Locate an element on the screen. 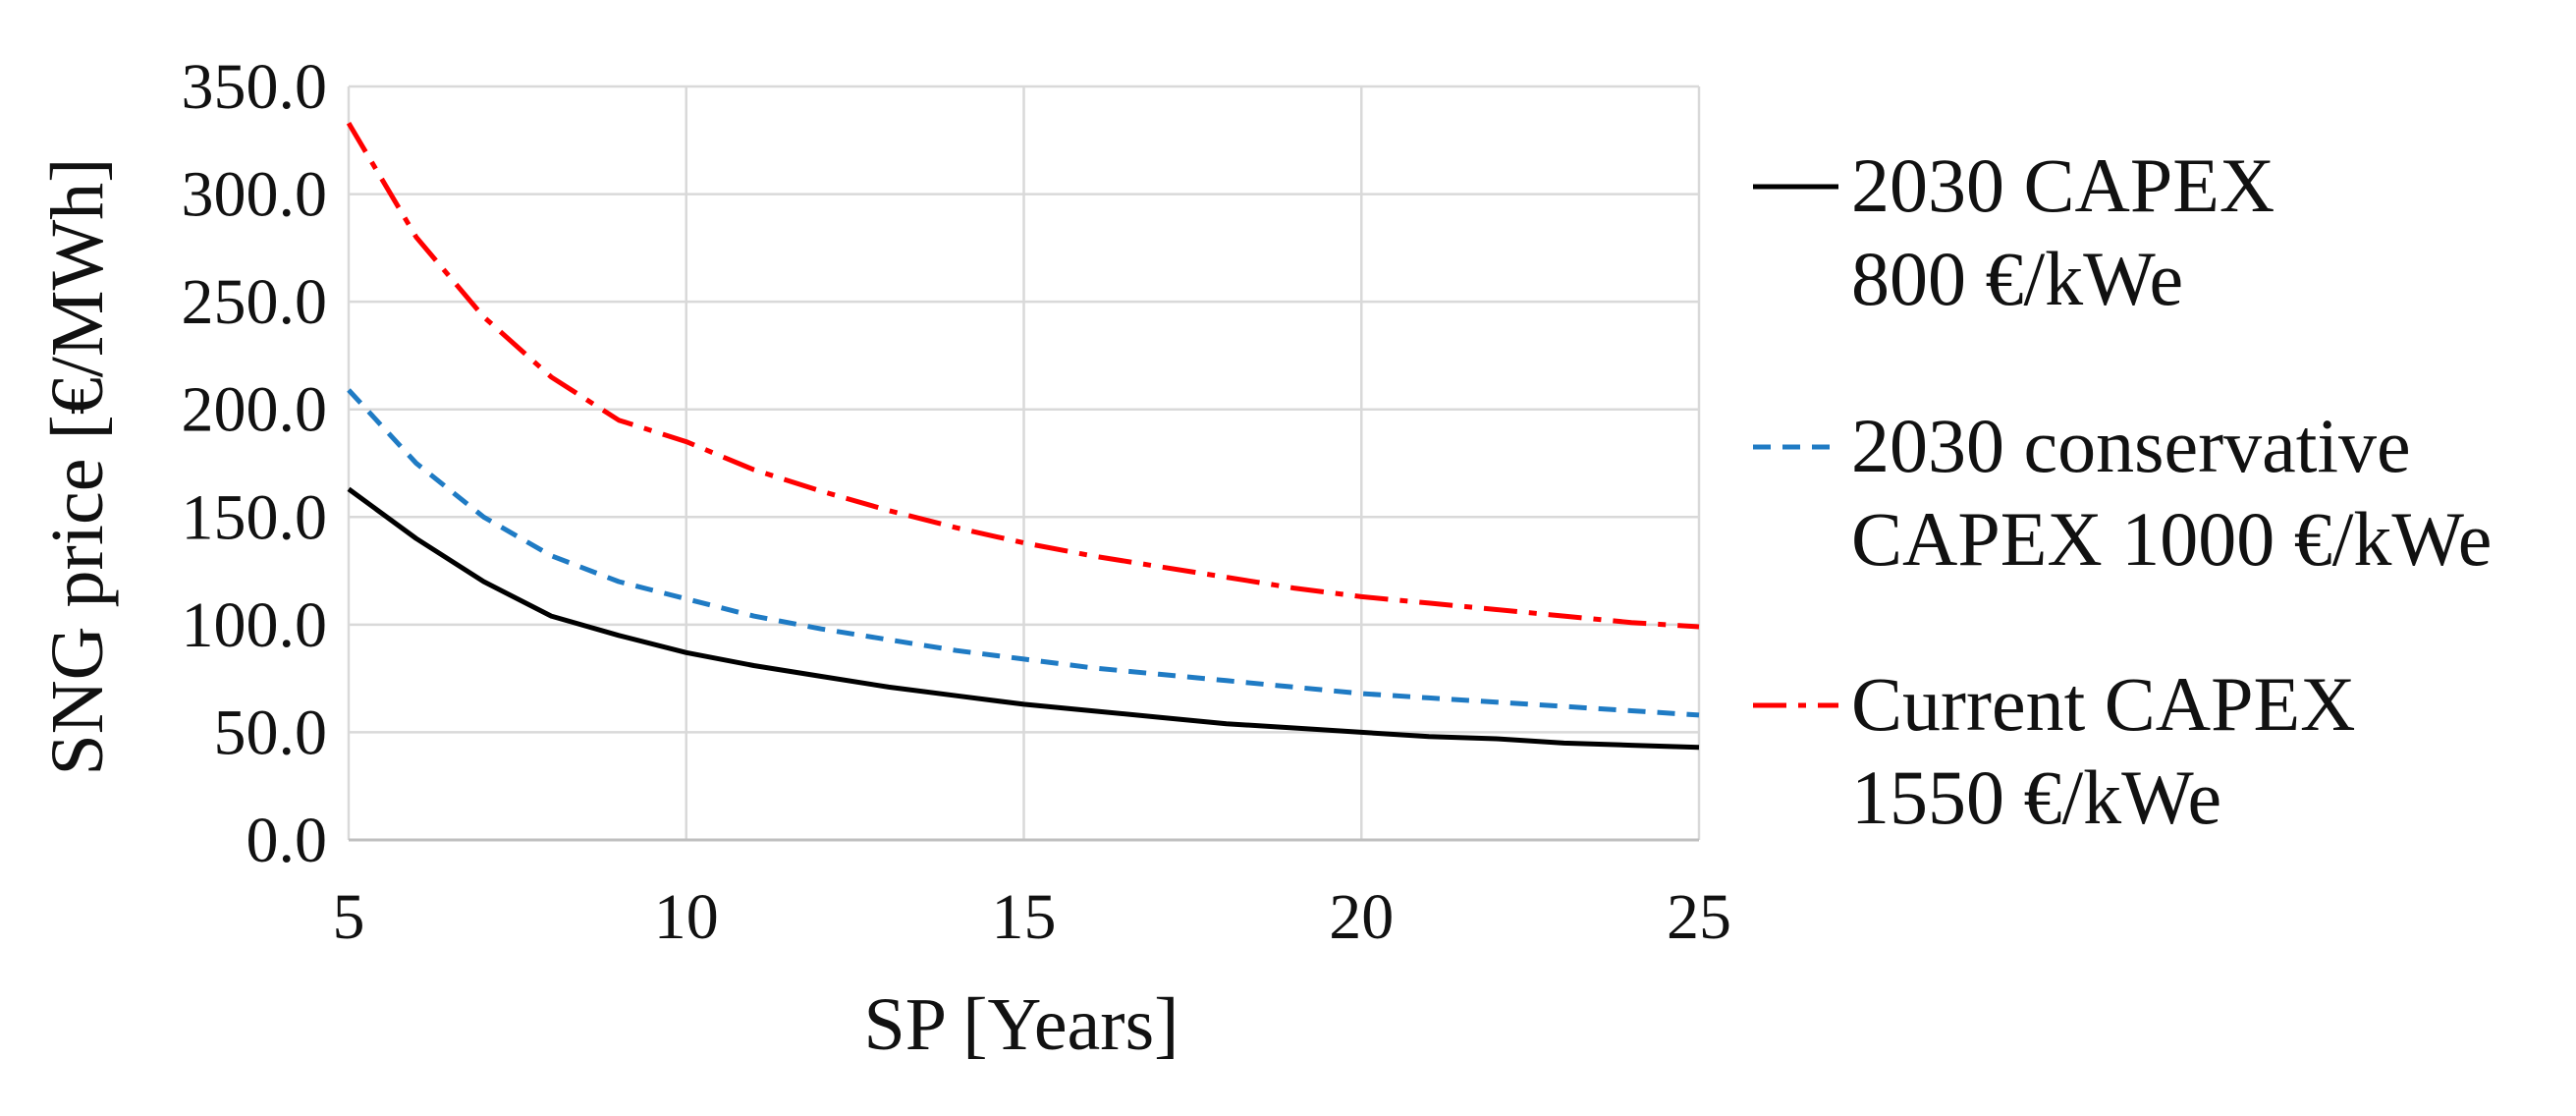 This screenshot has width=2576, height=1116. y-tick-label: 0.0 is located at coordinates (287, 840).